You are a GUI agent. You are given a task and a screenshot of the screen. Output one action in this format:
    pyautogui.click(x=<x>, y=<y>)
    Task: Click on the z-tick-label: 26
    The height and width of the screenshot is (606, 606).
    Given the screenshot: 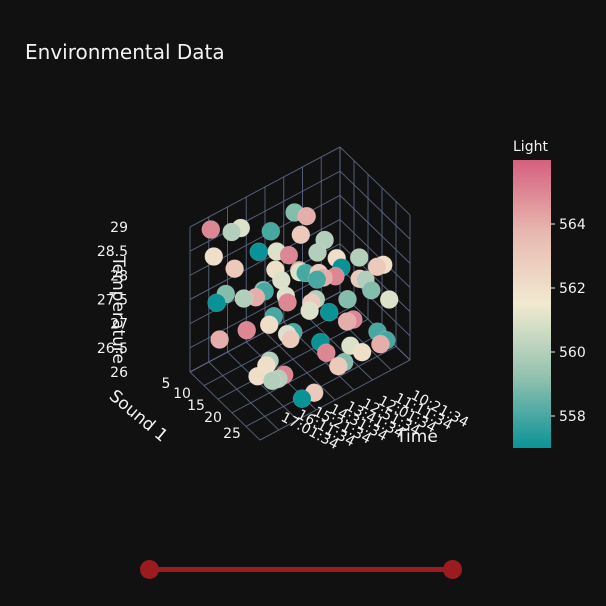 What is the action you would take?
    pyautogui.click(x=119, y=373)
    